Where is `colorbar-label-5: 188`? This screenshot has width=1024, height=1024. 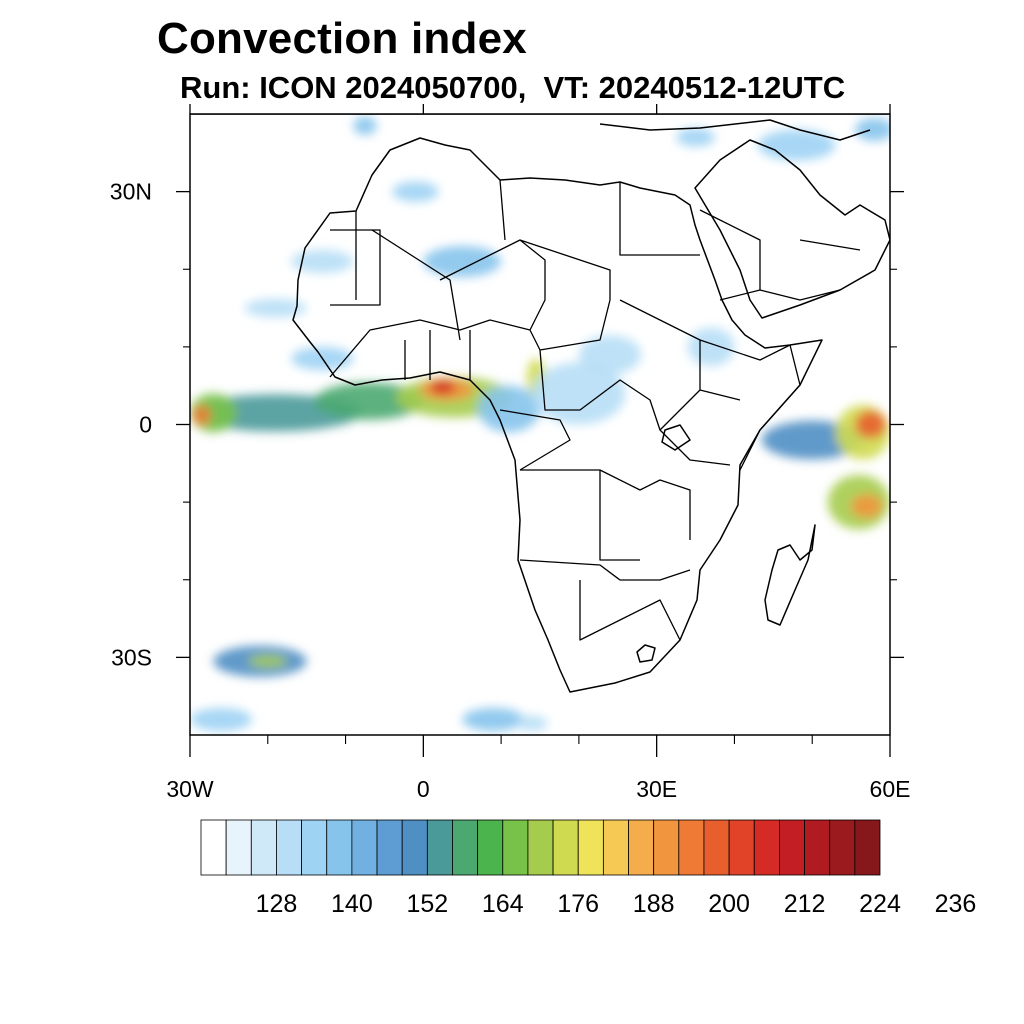
colorbar-label-5: 188 is located at coordinates (654, 904).